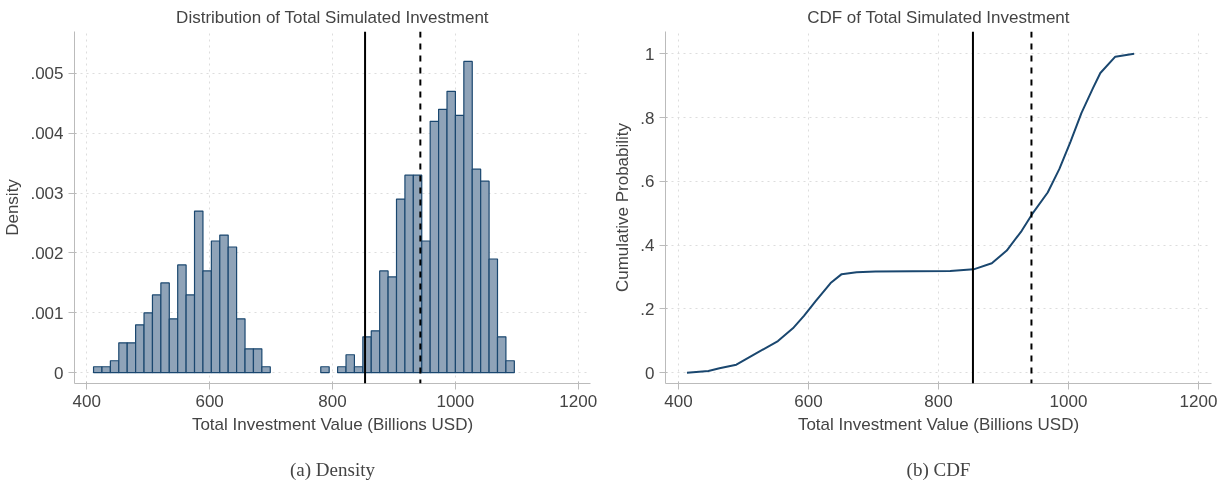 The image size is (1231, 499). Describe the element at coordinates (647, 309) in the screenshot. I see `y-tick-label: .2` at that location.